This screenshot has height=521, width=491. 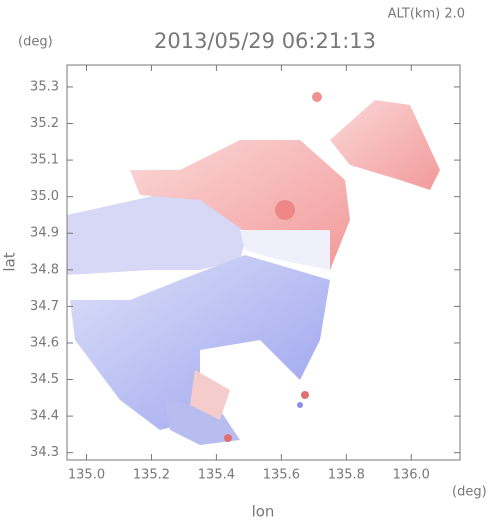 I want to click on x-tick-label: 135.6, so click(x=281, y=475).